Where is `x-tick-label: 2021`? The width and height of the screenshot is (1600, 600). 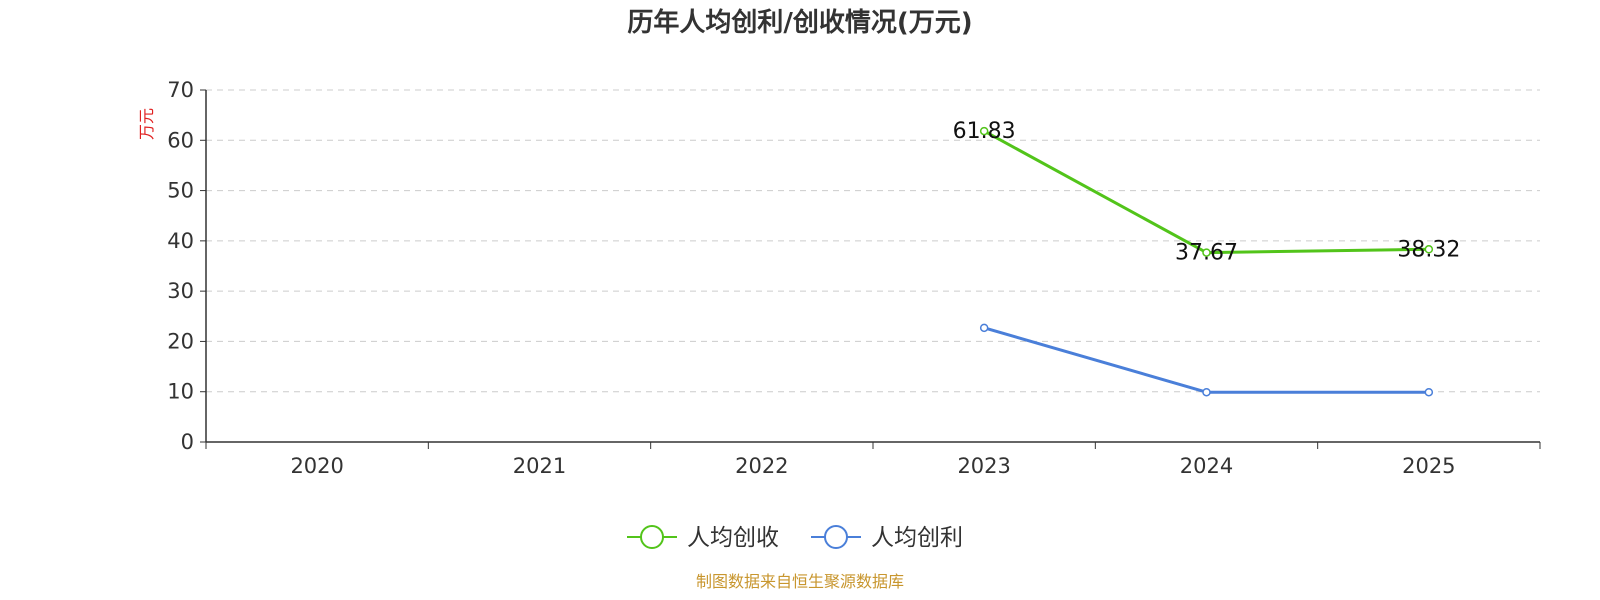 x-tick-label: 2021 is located at coordinates (539, 466).